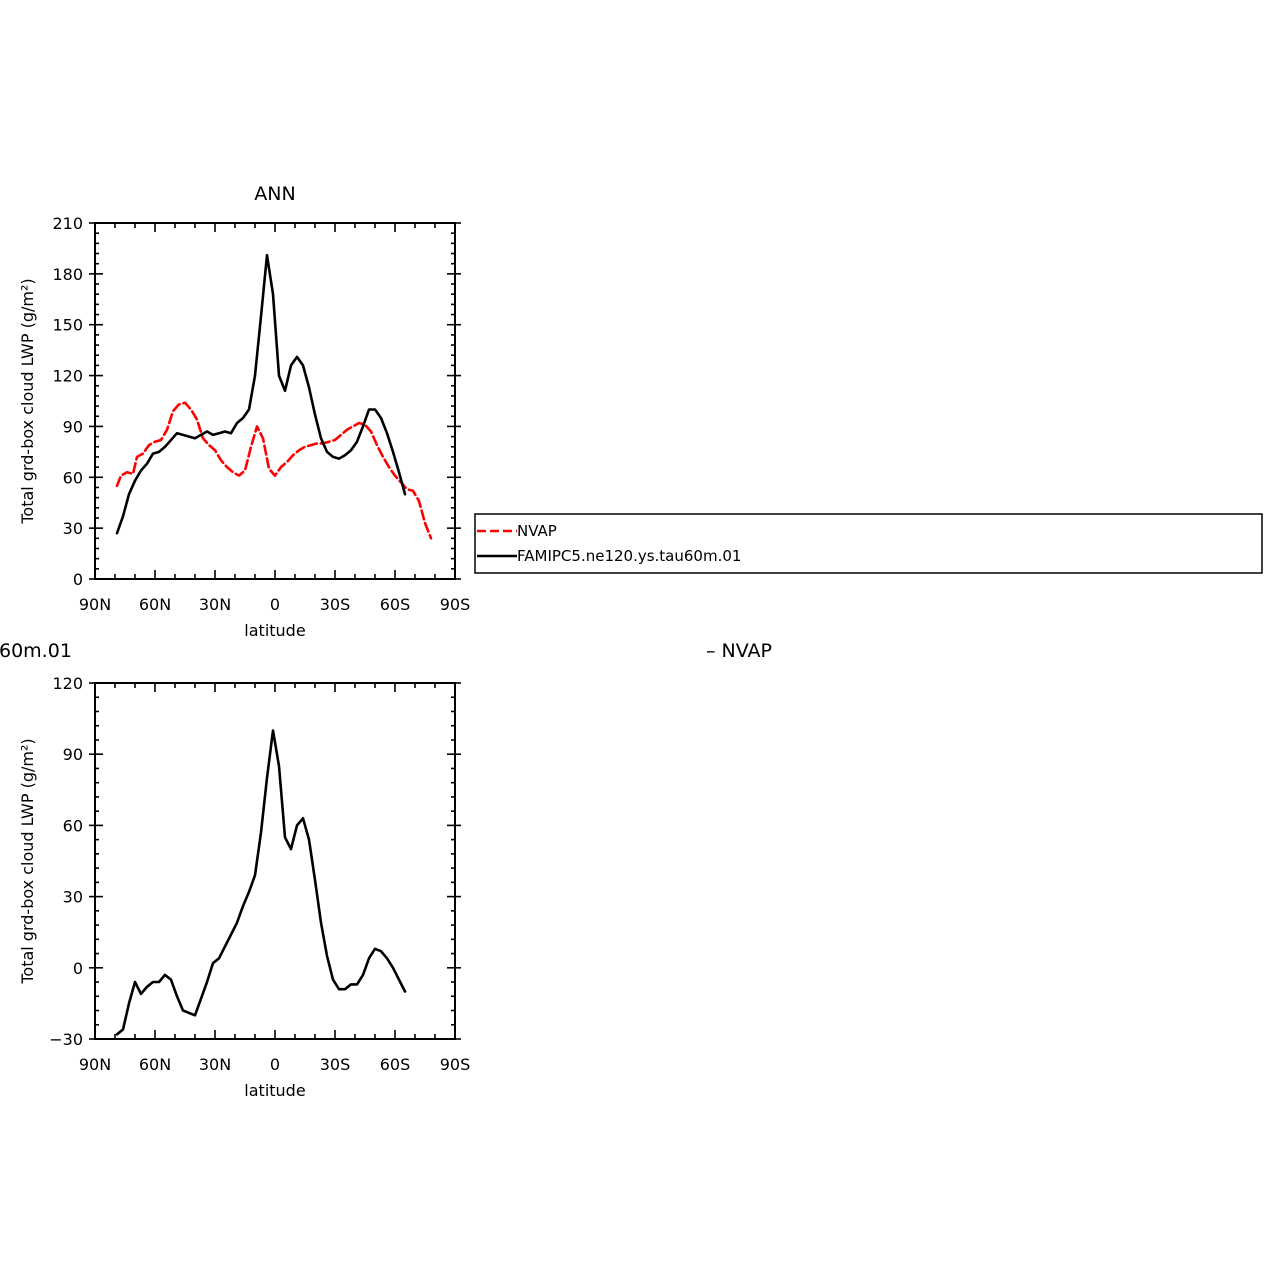 This screenshot has height=1281, width=1281. What do you see at coordinates (78, 968) in the screenshot?
I see `bottom-y-tick-label: 0` at bounding box center [78, 968].